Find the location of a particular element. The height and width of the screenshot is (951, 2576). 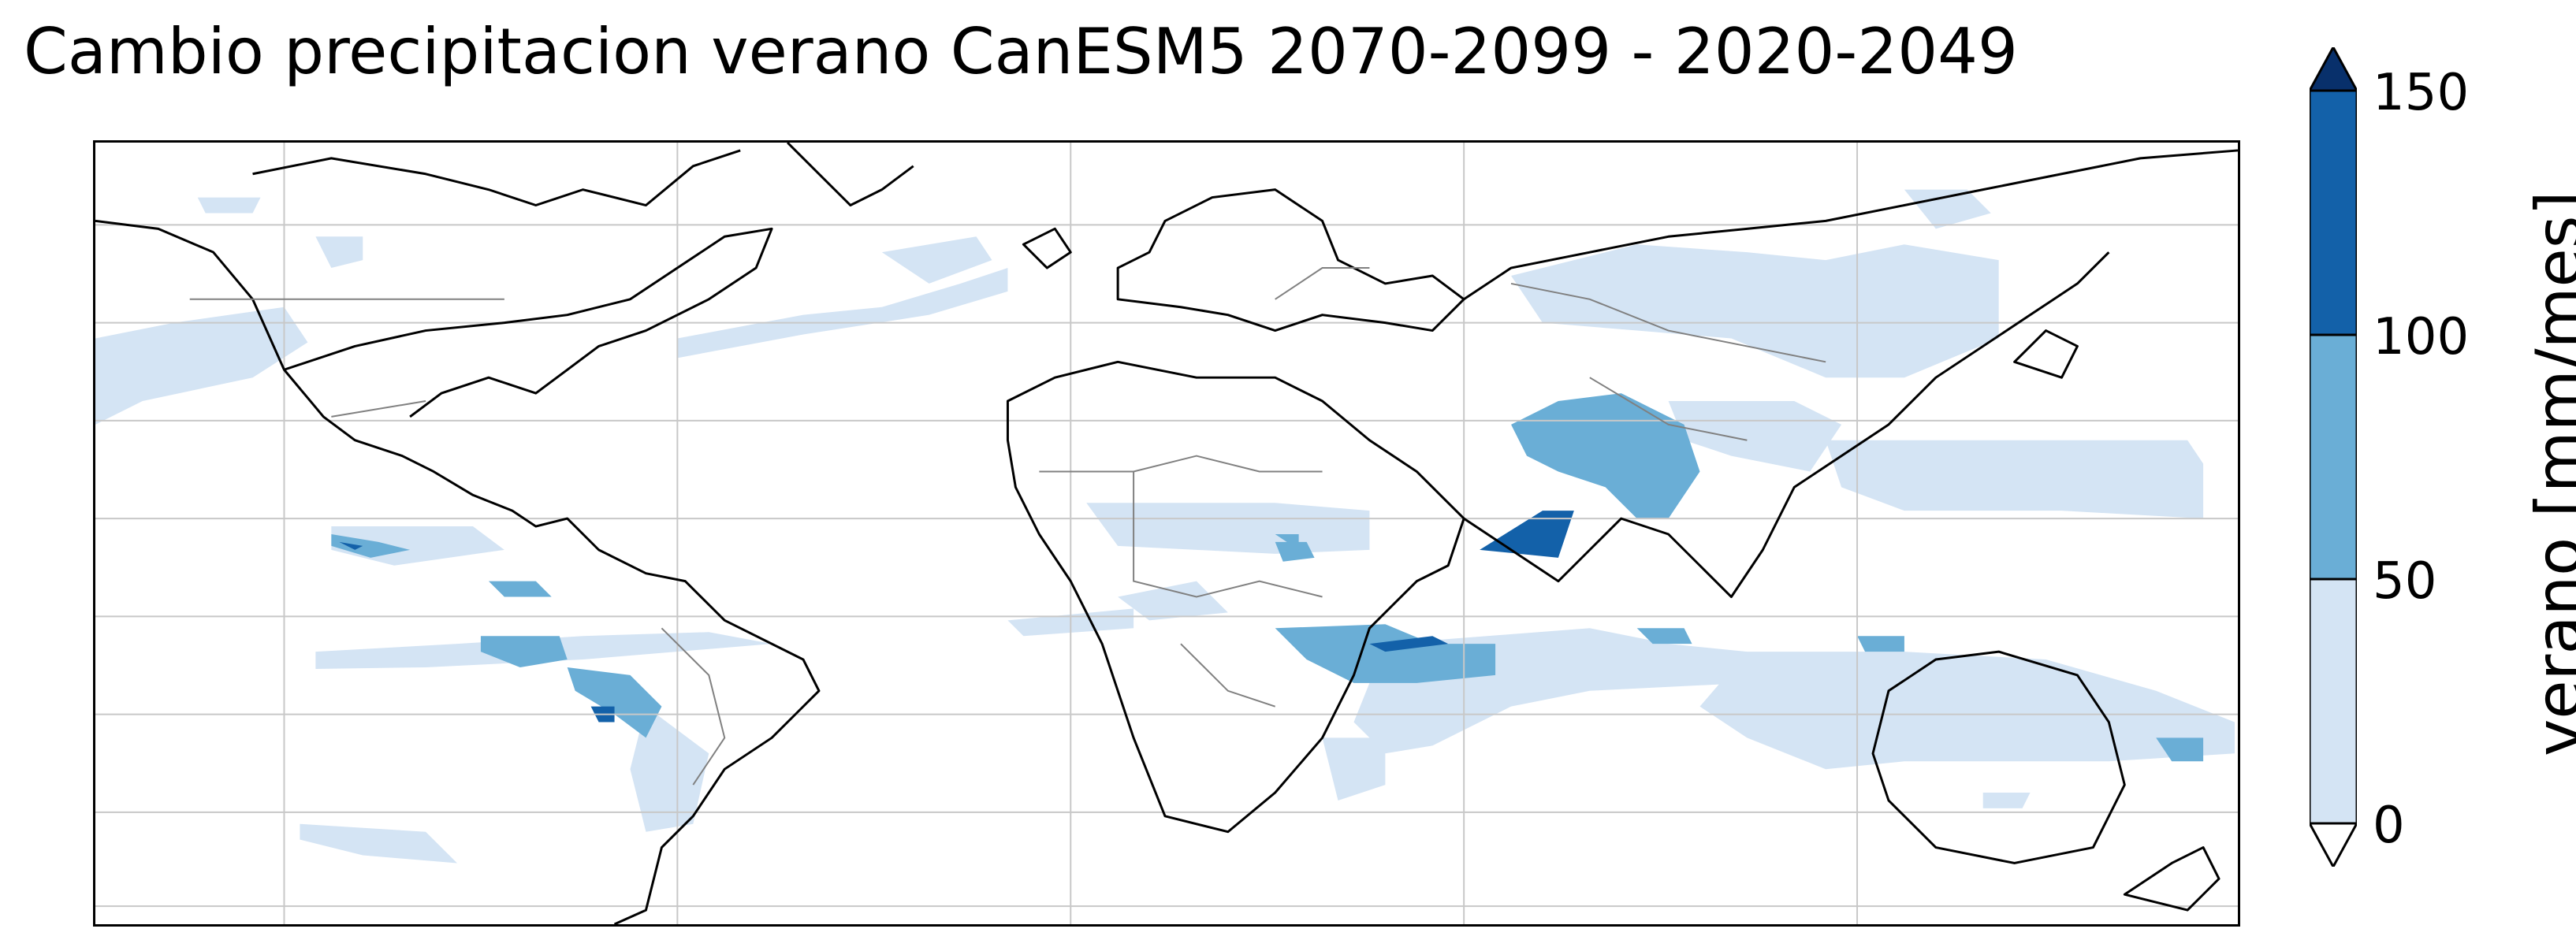

colorbar-extend-under is located at coordinates (2333, 844).